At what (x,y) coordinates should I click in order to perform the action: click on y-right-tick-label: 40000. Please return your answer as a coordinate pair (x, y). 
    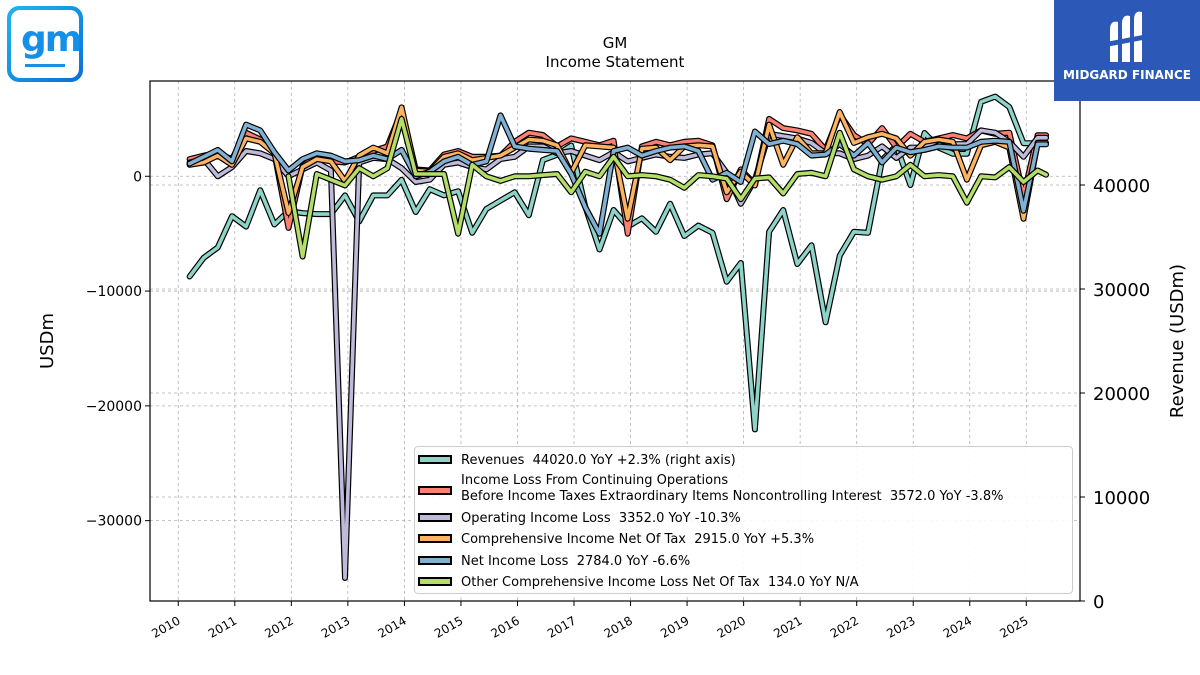
    Looking at the image, I should click on (1121, 186).